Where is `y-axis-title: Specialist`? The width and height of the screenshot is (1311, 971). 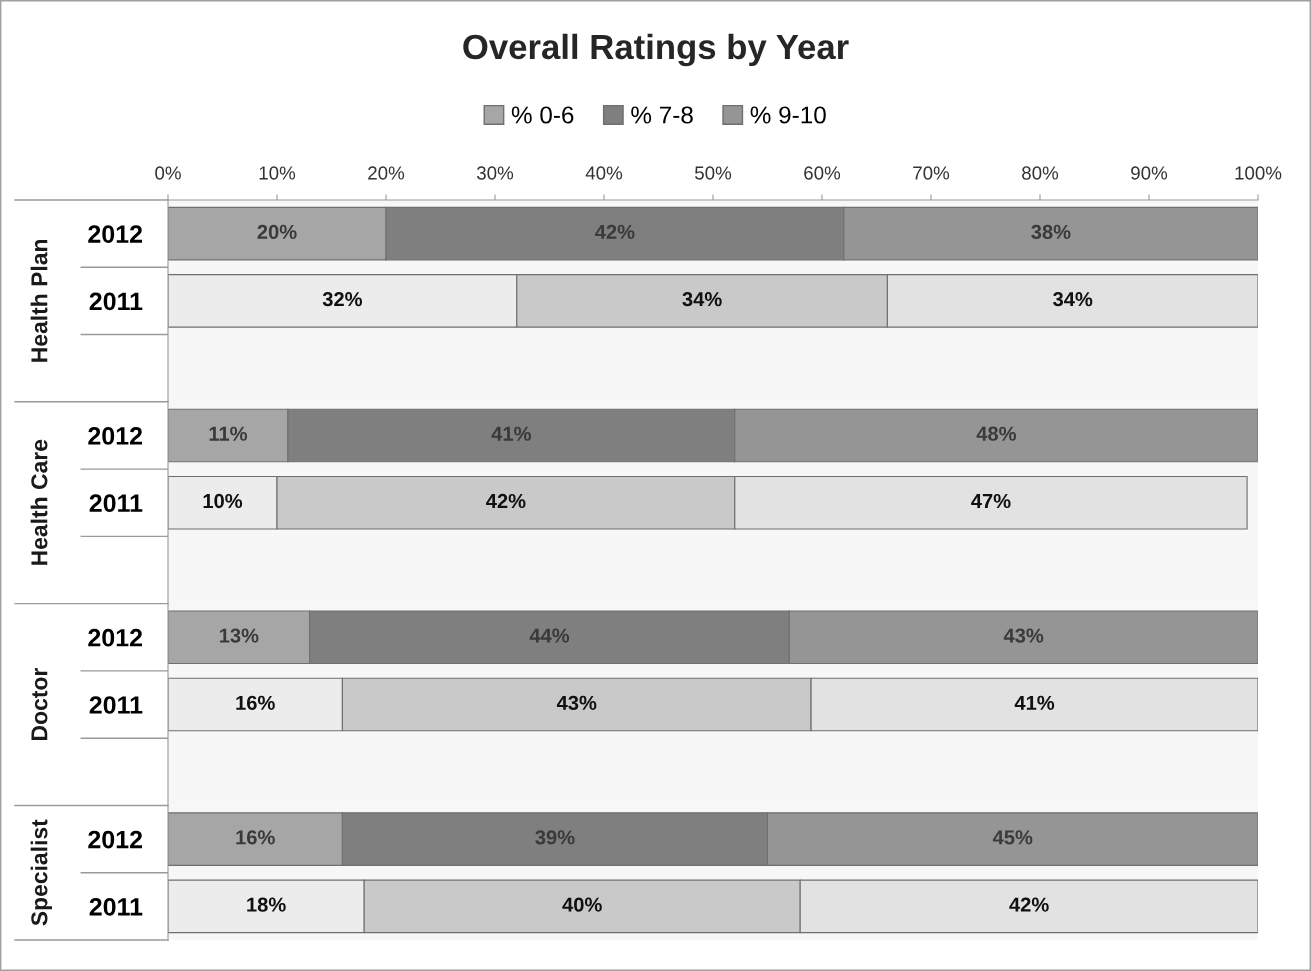 y-axis-title: Specialist is located at coordinates (41, 872).